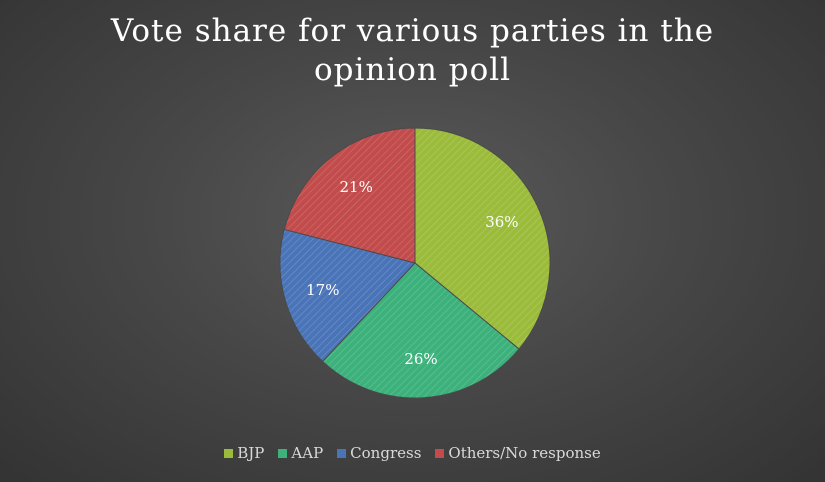  Describe the element at coordinates (347, 295) in the screenshot. I see `pie-slice-texture-congress` at that location.